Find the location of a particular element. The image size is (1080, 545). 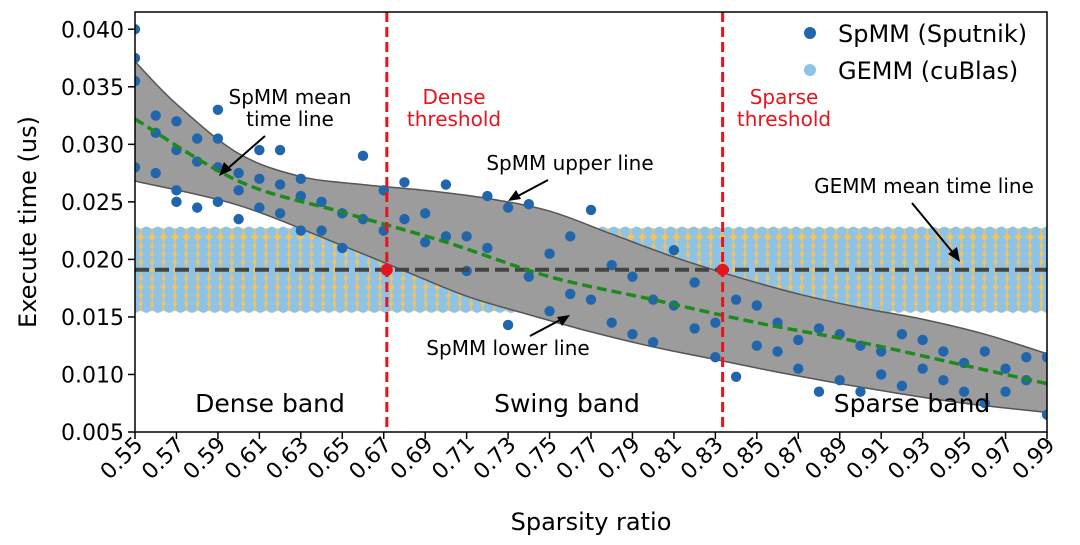

gemm-mean-arrowhead is located at coordinates (954, 254).